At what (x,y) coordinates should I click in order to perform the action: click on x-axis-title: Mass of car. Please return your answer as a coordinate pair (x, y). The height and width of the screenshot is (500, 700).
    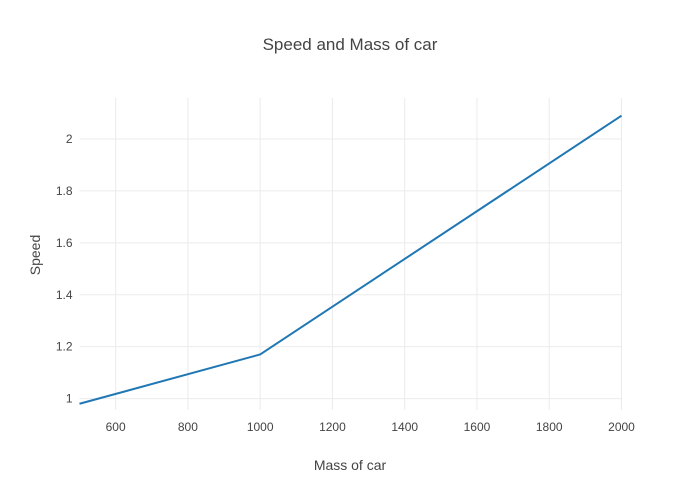
    Looking at the image, I should click on (350, 465).